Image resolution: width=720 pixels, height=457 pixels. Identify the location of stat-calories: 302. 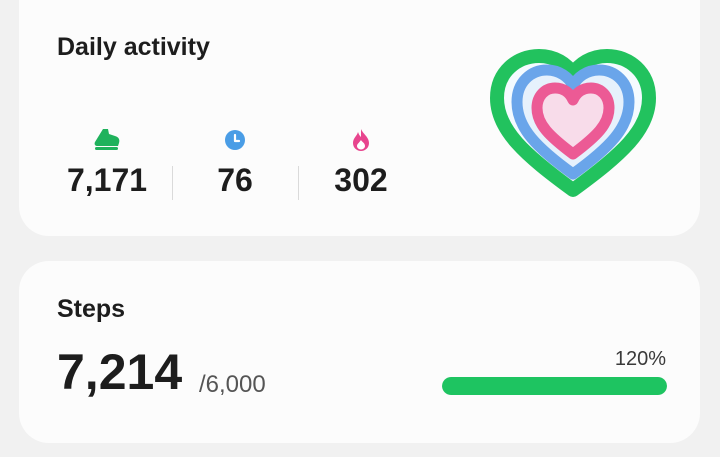
(361, 162).